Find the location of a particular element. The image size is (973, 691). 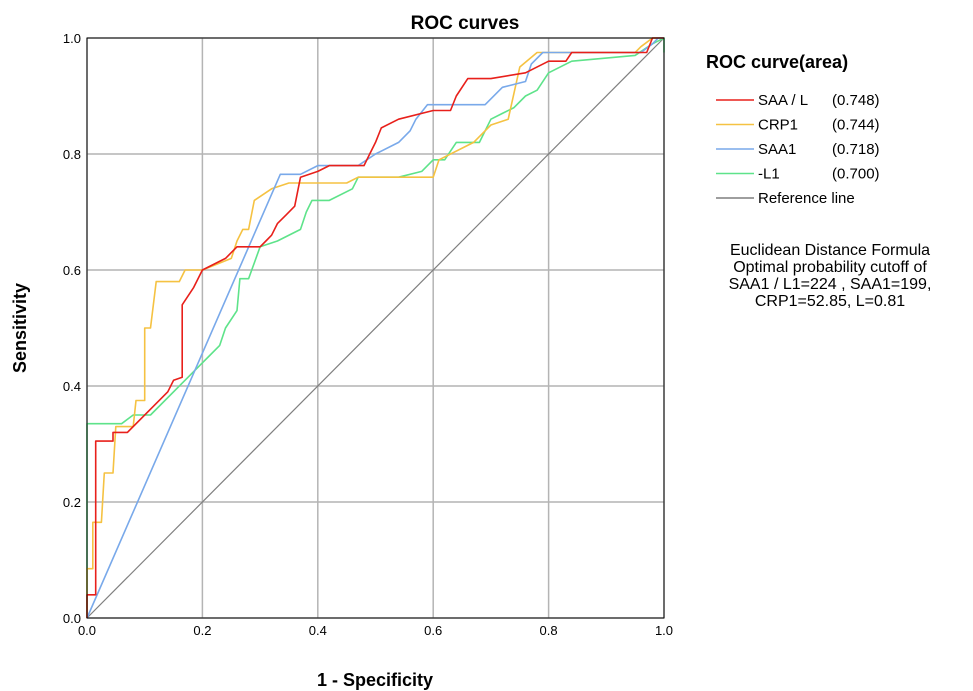

x-tick-label: 0.6 is located at coordinates (433, 630).